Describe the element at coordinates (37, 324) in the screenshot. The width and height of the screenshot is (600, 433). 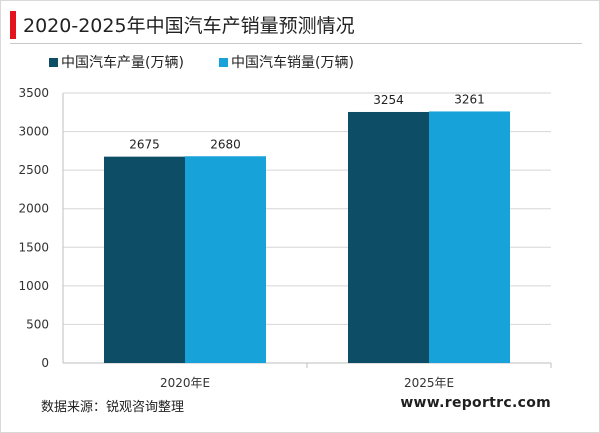
I see `y-tick-label: 500` at that location.